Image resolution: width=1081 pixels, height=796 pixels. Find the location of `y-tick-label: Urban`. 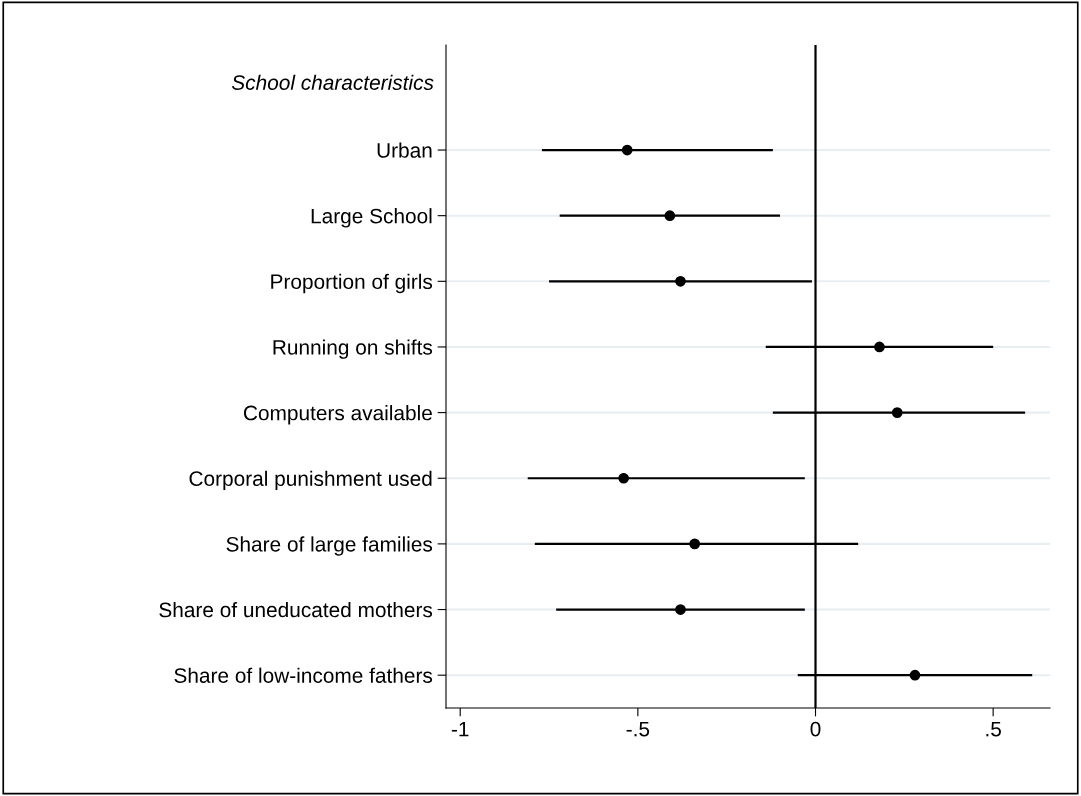

y-tick-label: Urban is located at coordinates (404, 150).